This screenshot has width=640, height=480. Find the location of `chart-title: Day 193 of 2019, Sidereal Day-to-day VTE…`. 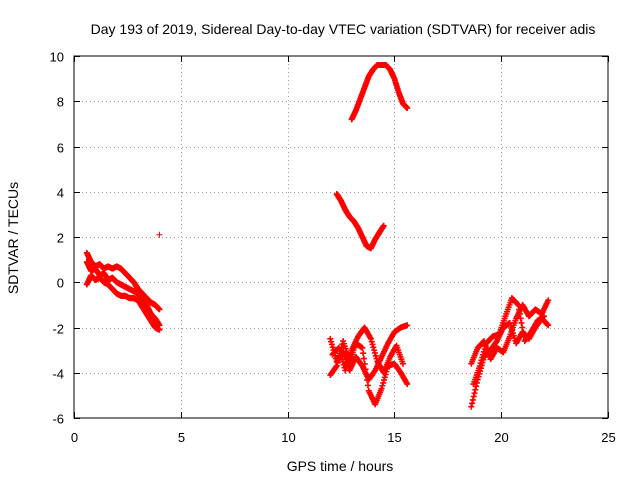

chart-title: Day 193 of 2019, Sidereal Day-to-day VTE… is located at coordinates (343, 29).